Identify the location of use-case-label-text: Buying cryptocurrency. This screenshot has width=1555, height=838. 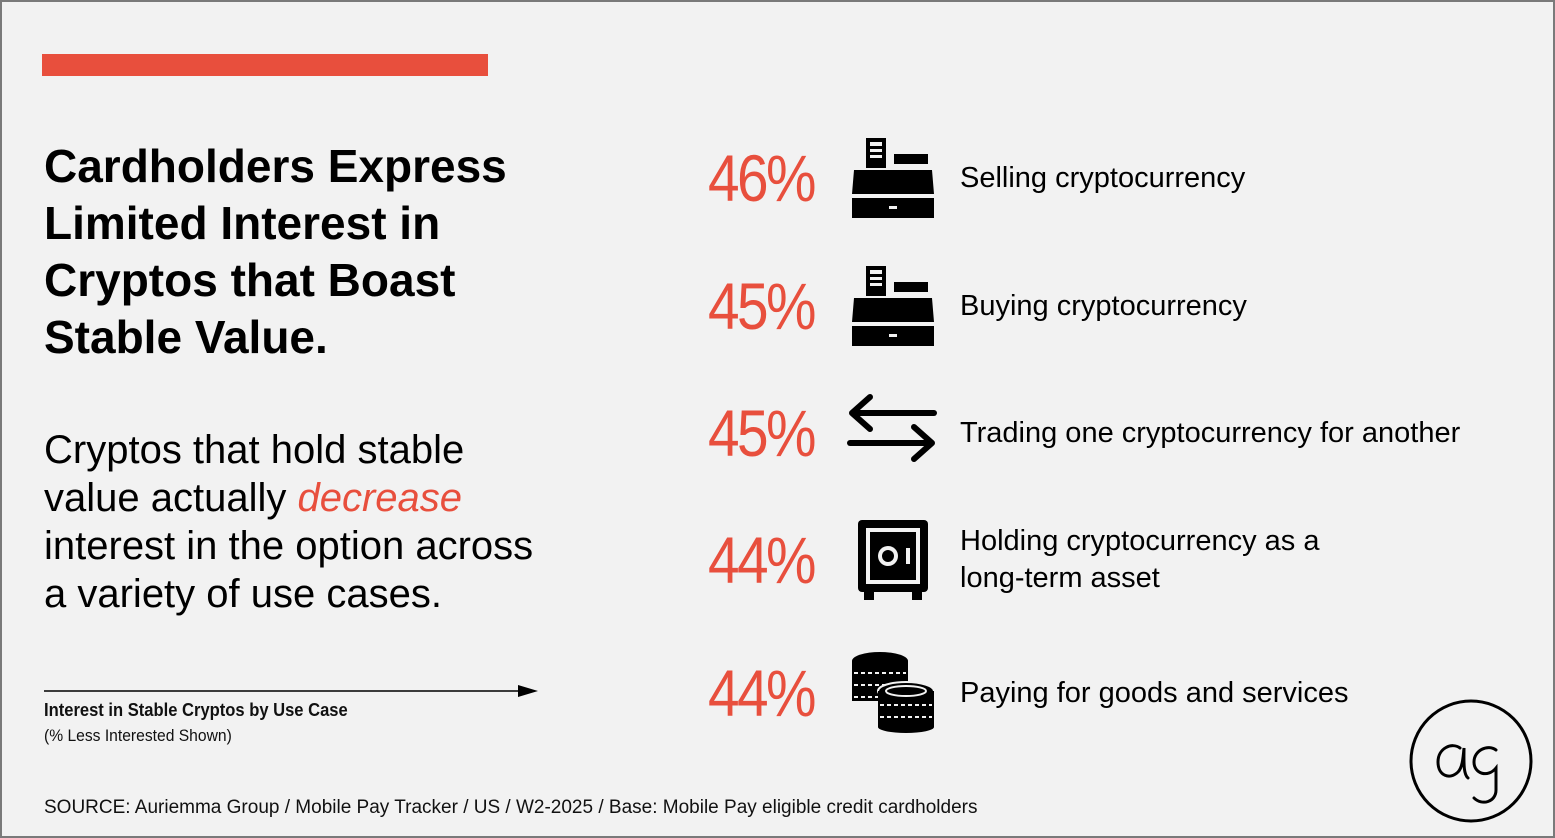
(1103, 305).